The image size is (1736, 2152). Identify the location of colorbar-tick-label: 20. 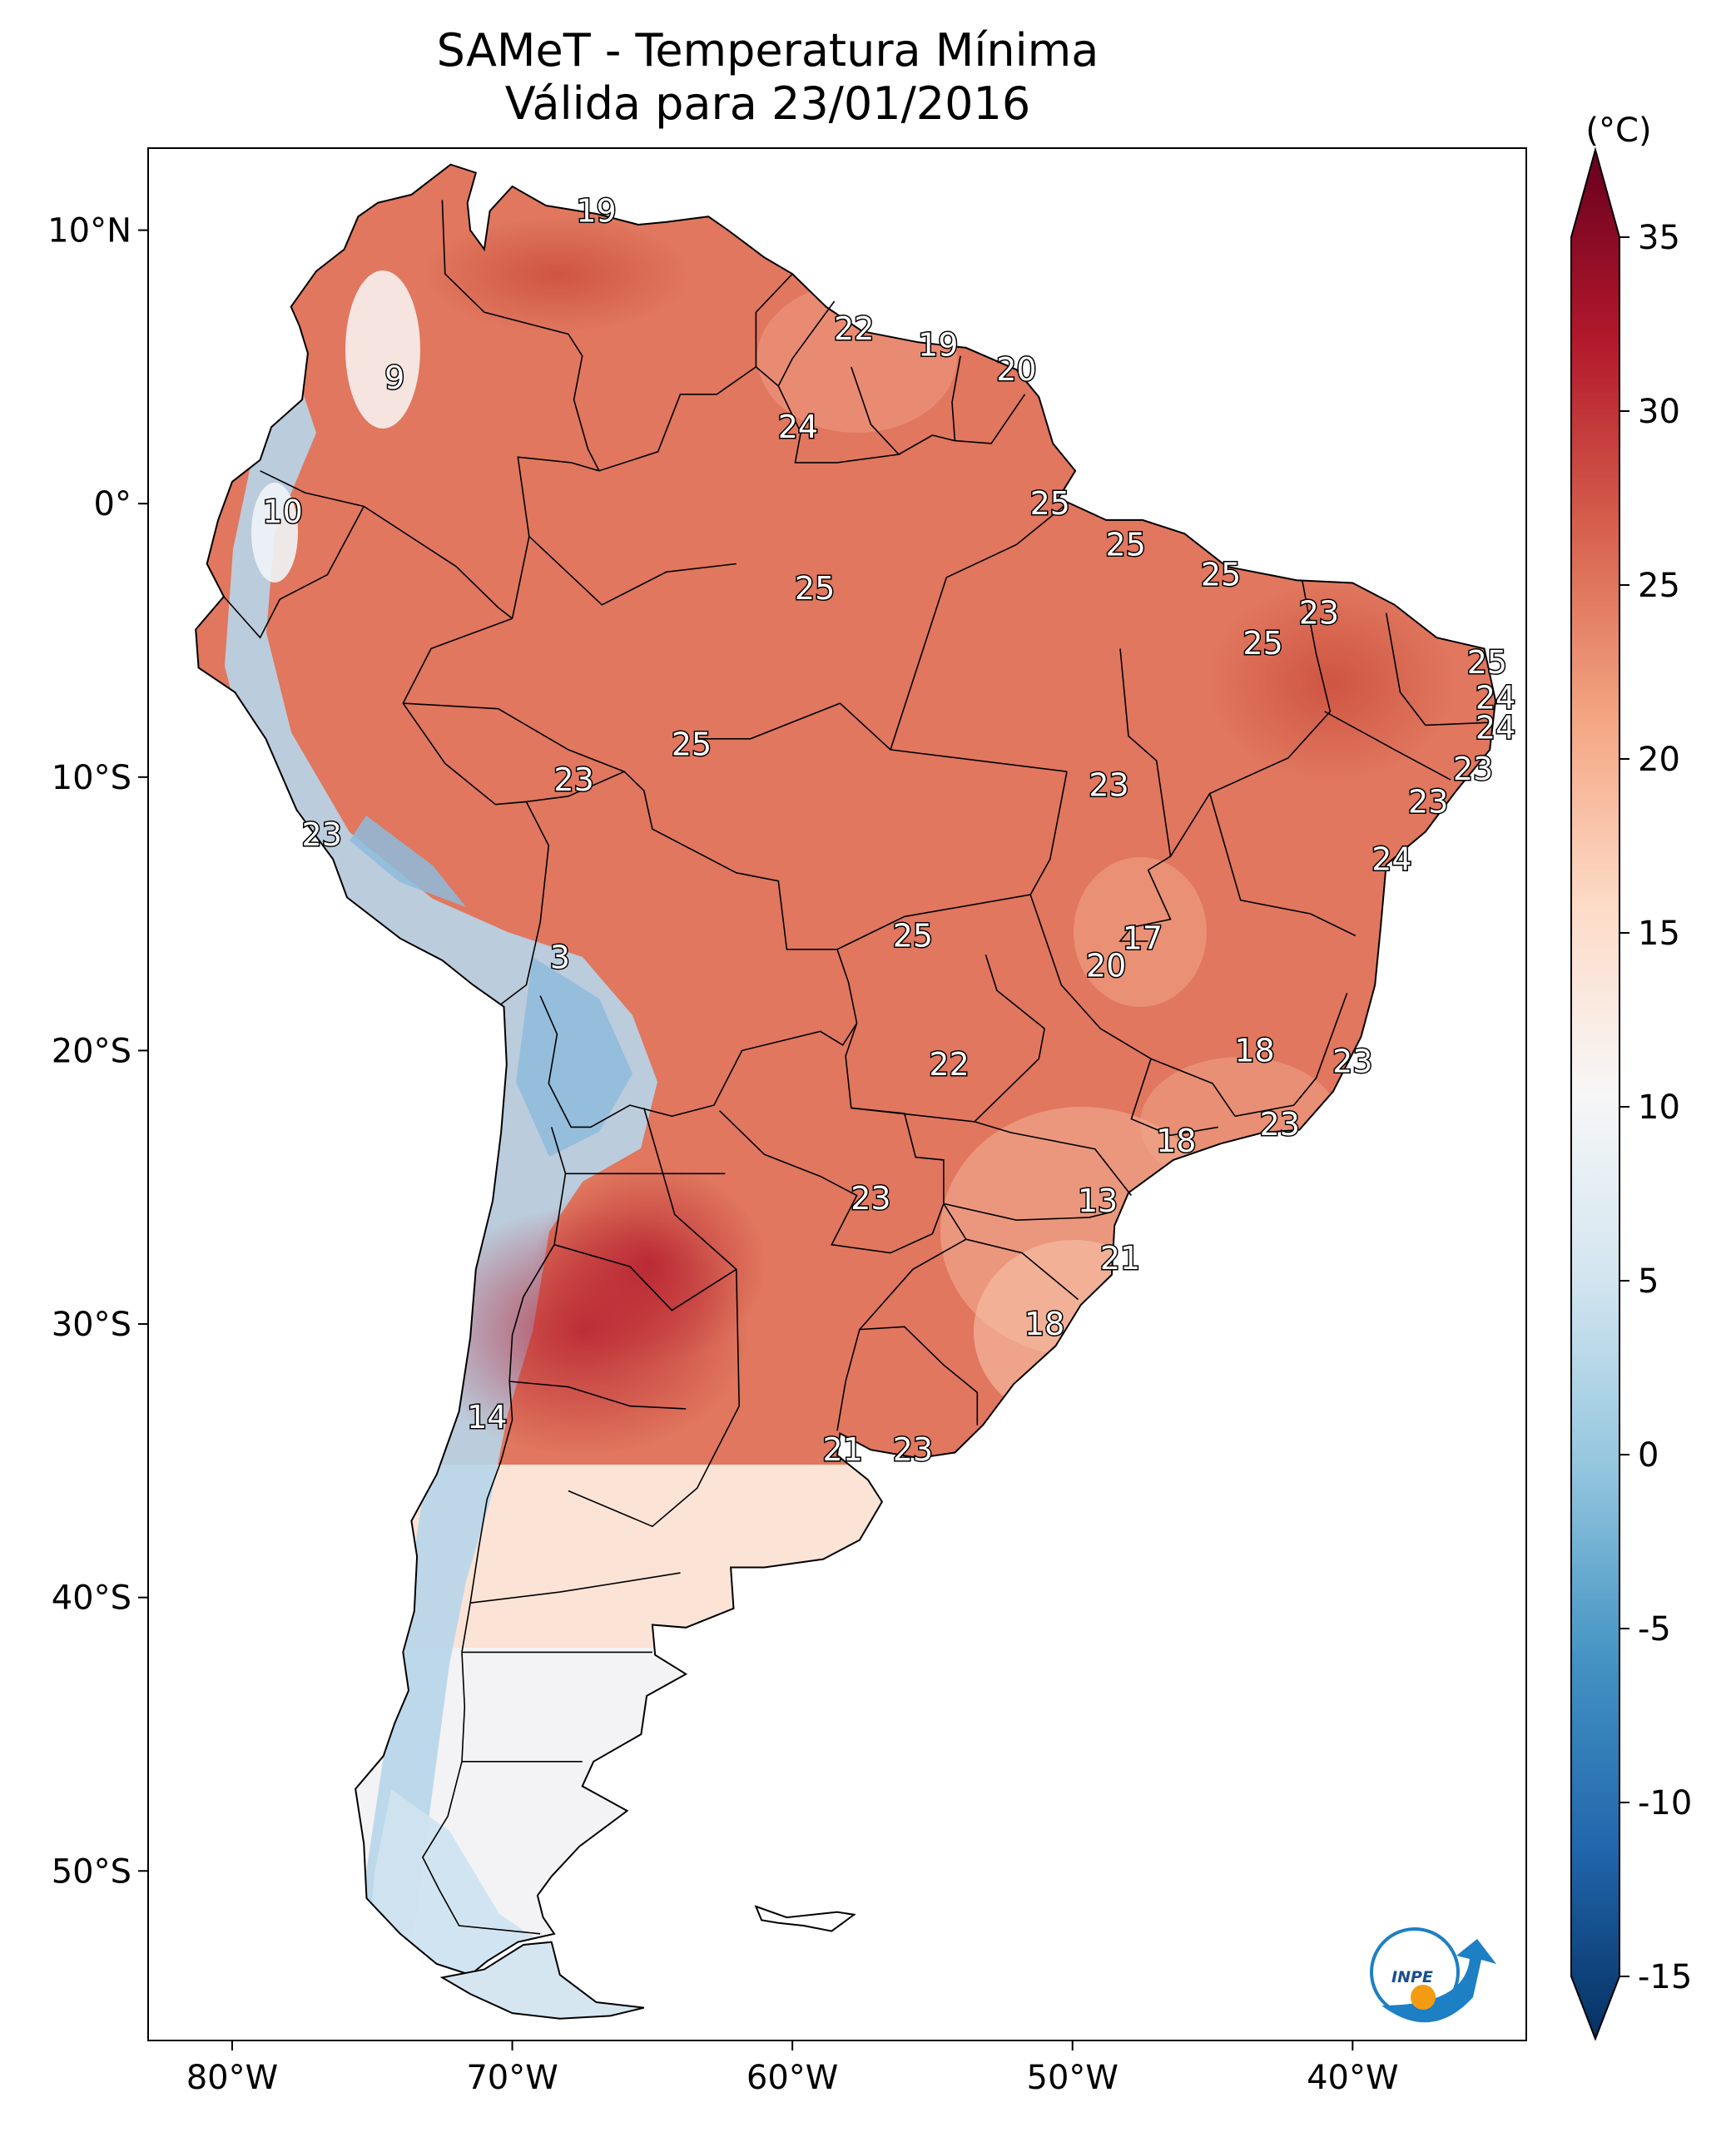
(1659, 760).